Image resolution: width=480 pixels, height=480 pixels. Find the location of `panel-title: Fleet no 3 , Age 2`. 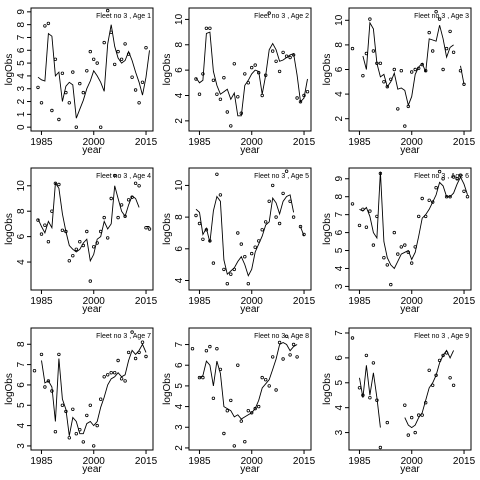

panel-title: Fleet no 3 , Age 2 is located at coordinates (281, 16).